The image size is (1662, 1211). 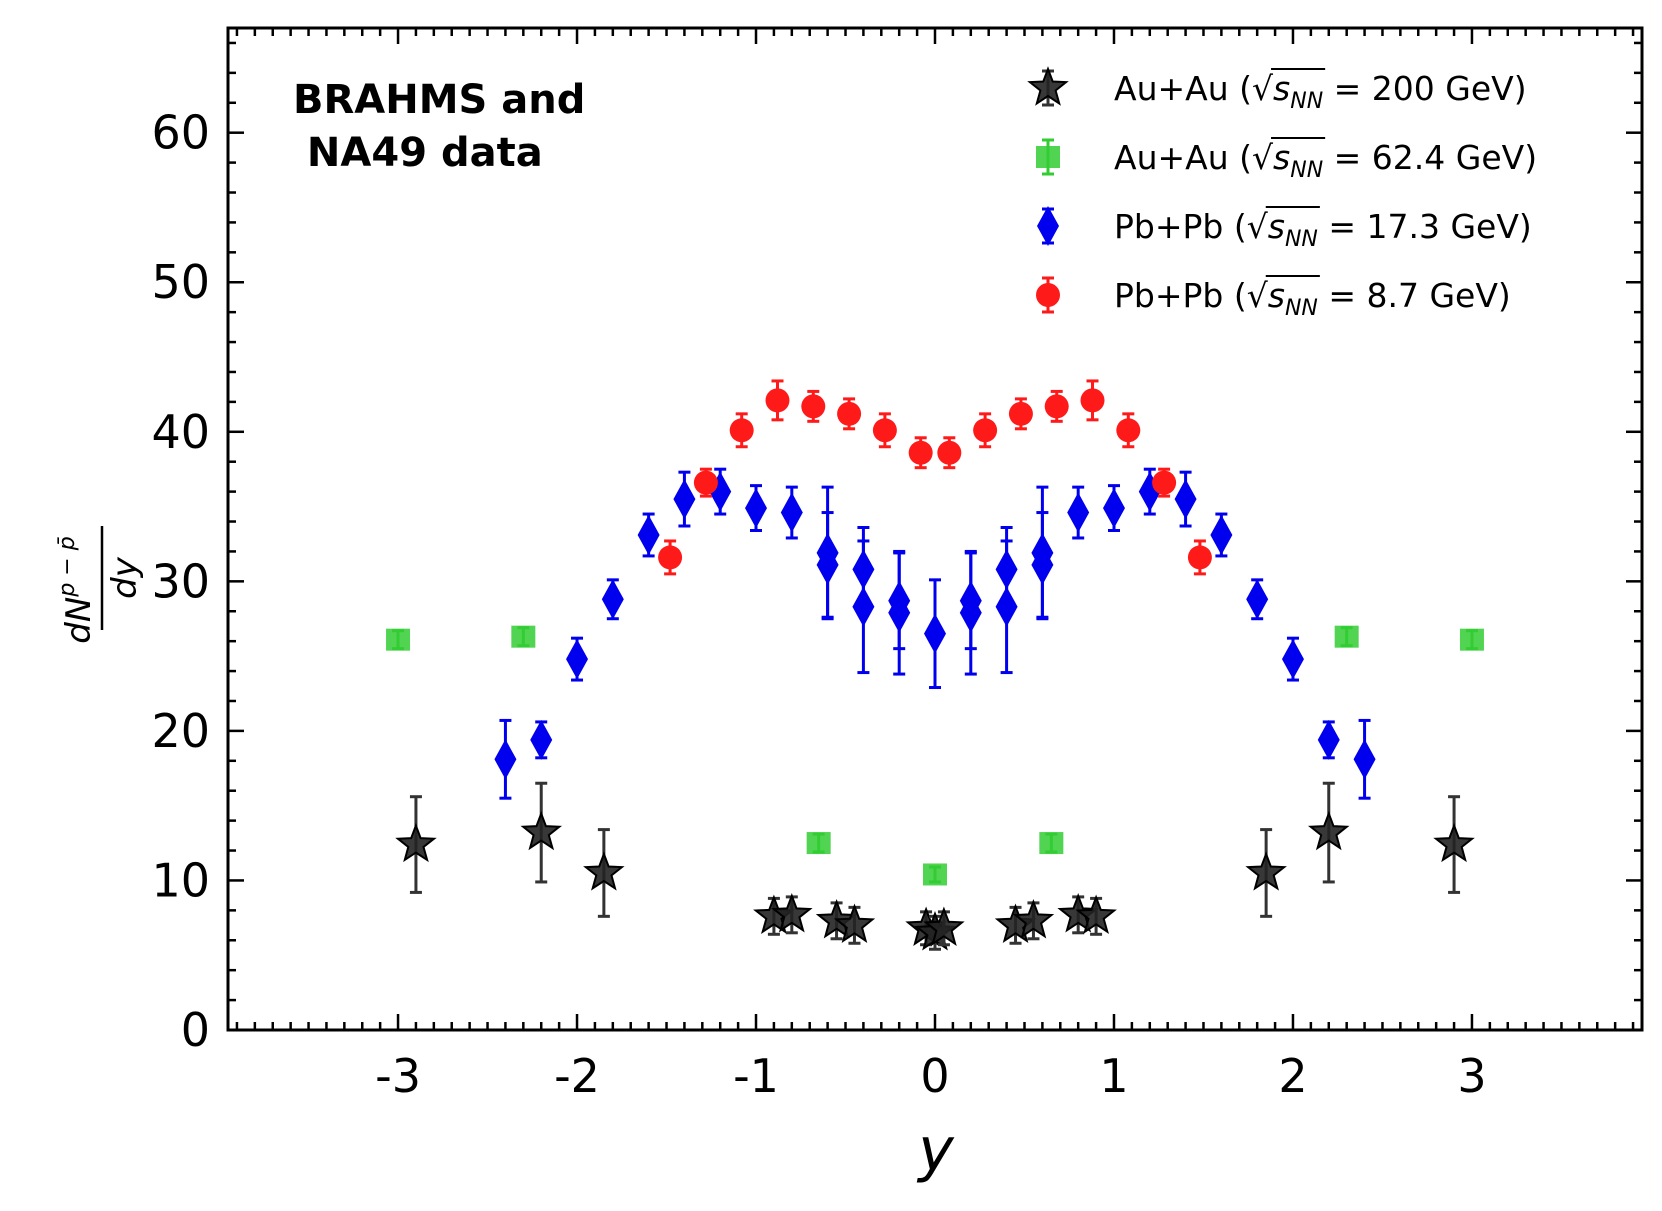 I want to click on y-tick-label: 0, so click(x=195, y=1030).